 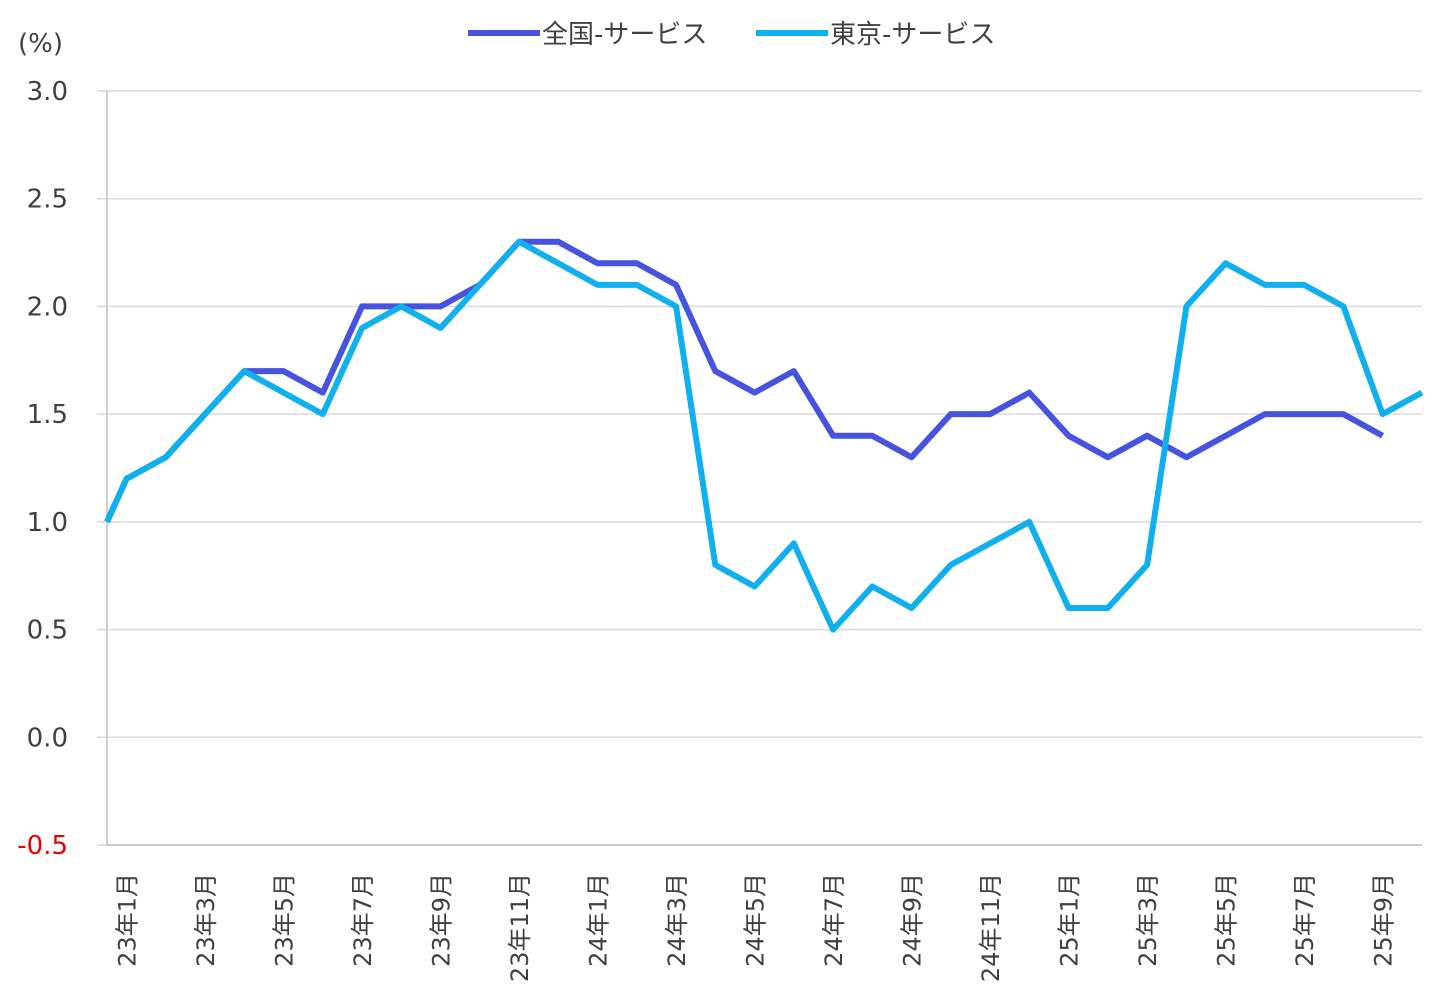 I want to click on x-tick-label: 25年1月, so click(x=1070, y=920).